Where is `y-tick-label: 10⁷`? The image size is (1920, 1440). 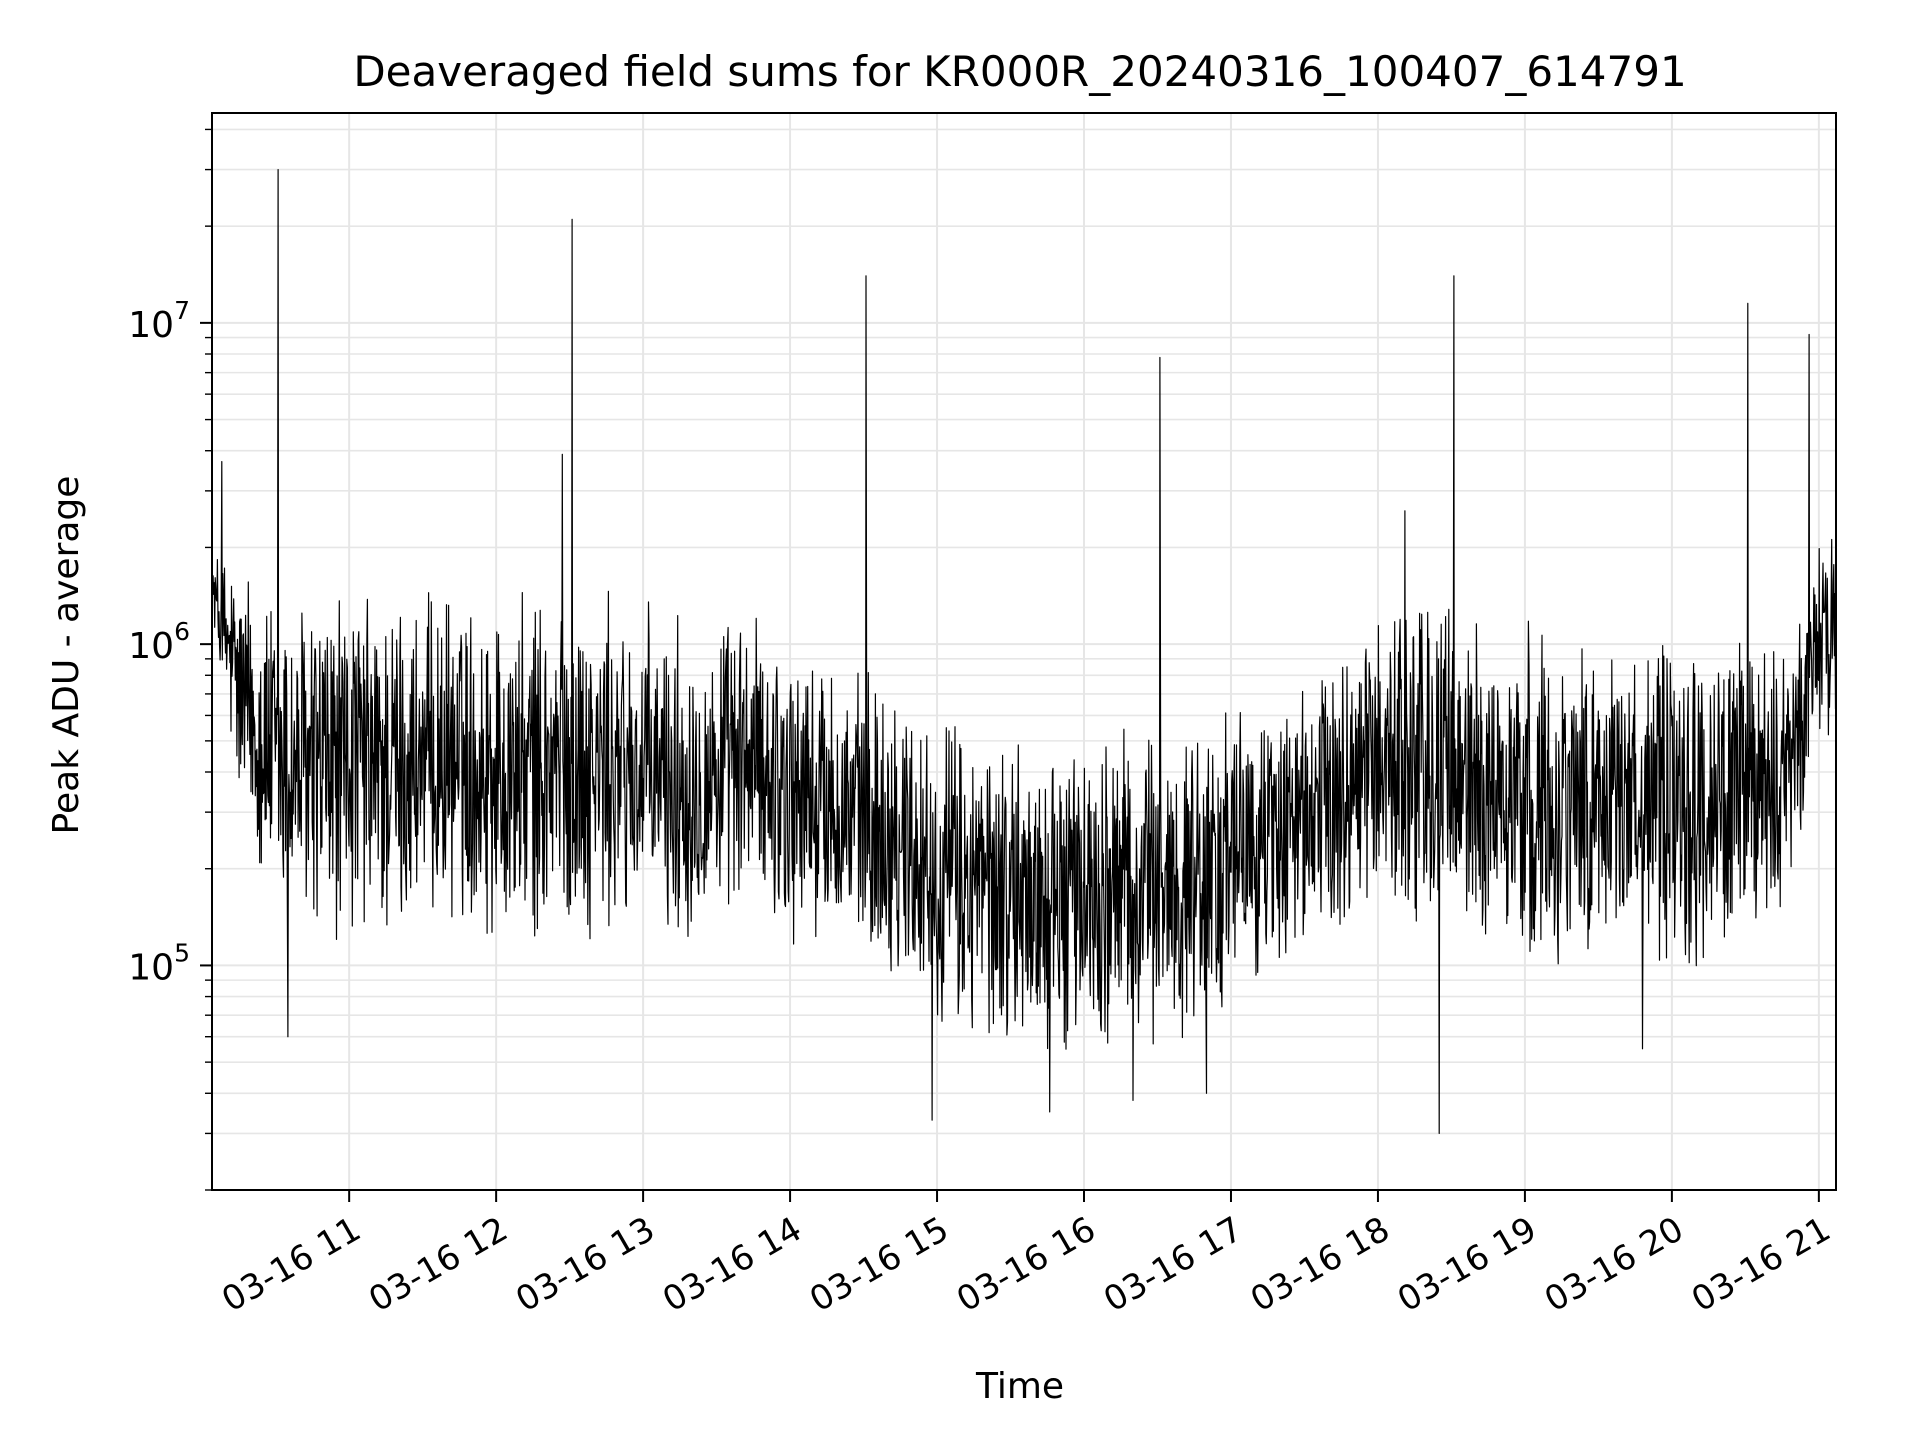 y-tick-label: 10⁷ is located at coordinates (159, 321).